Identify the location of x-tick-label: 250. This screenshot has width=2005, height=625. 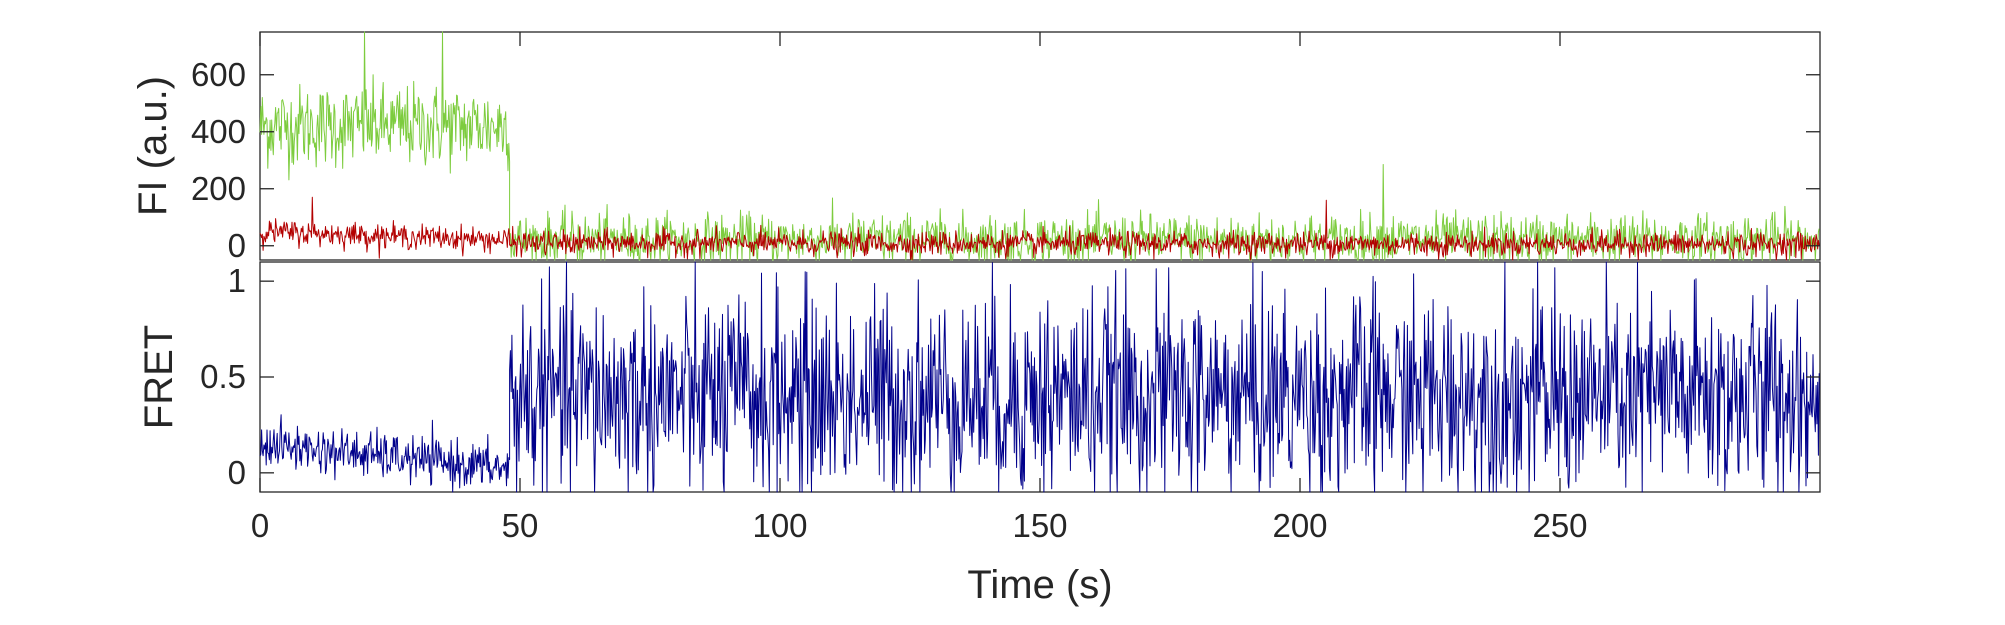
(1559, 525).